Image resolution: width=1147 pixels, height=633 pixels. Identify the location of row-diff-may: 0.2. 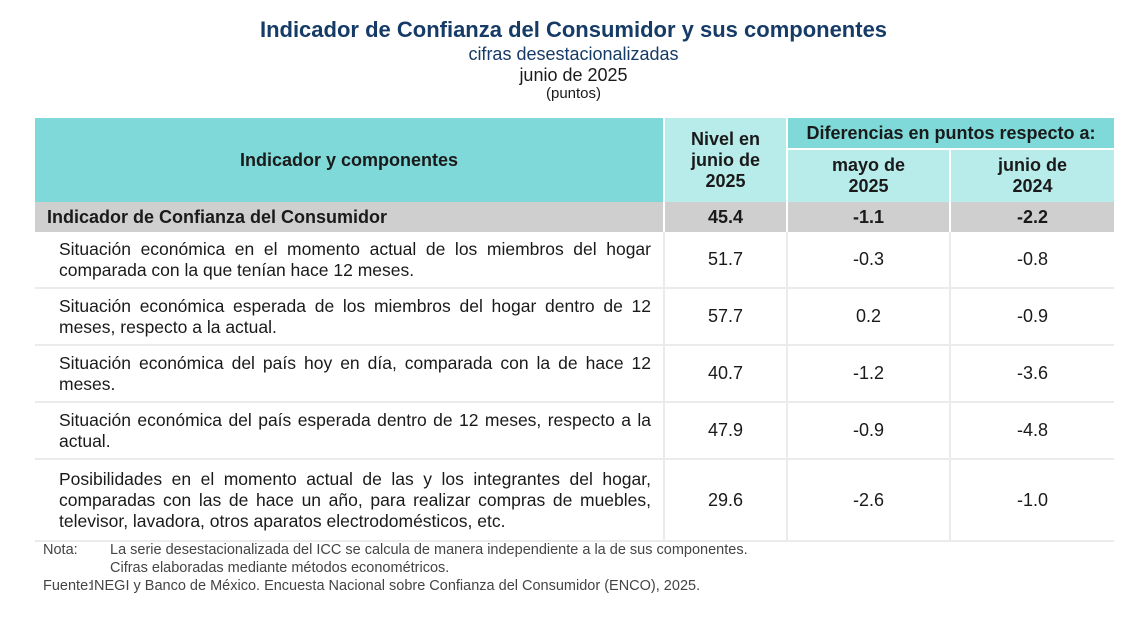
(868, 317).